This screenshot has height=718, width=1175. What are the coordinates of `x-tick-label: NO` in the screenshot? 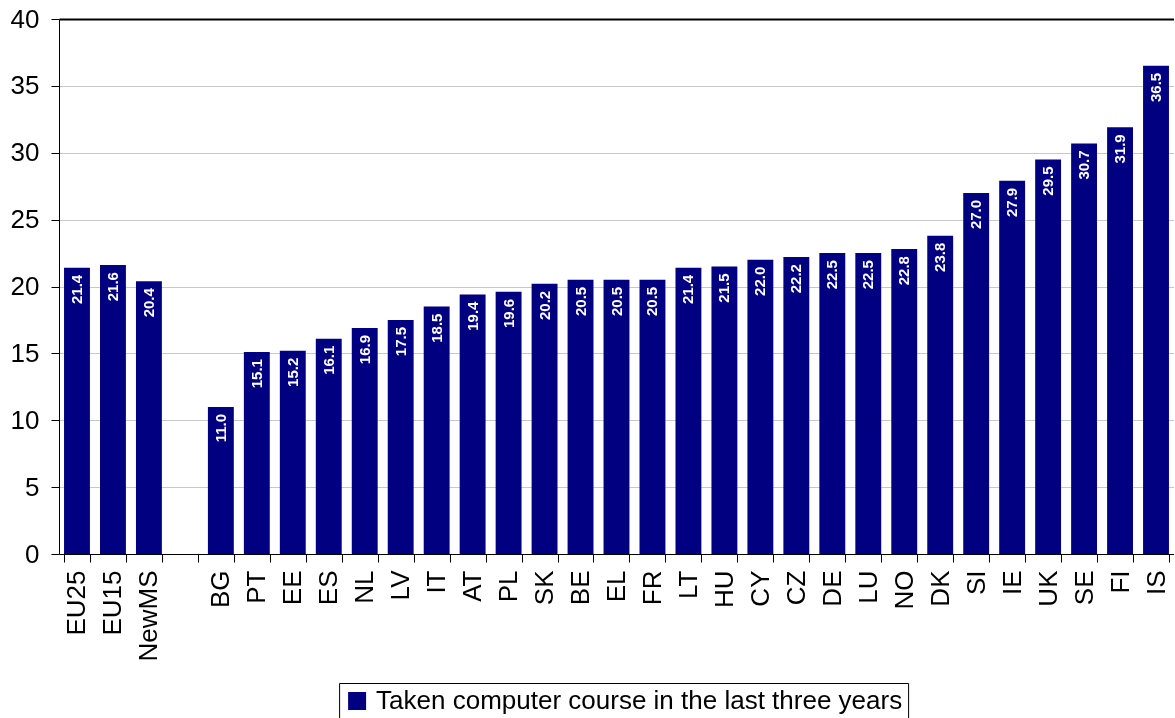 It's located at (903, 590).